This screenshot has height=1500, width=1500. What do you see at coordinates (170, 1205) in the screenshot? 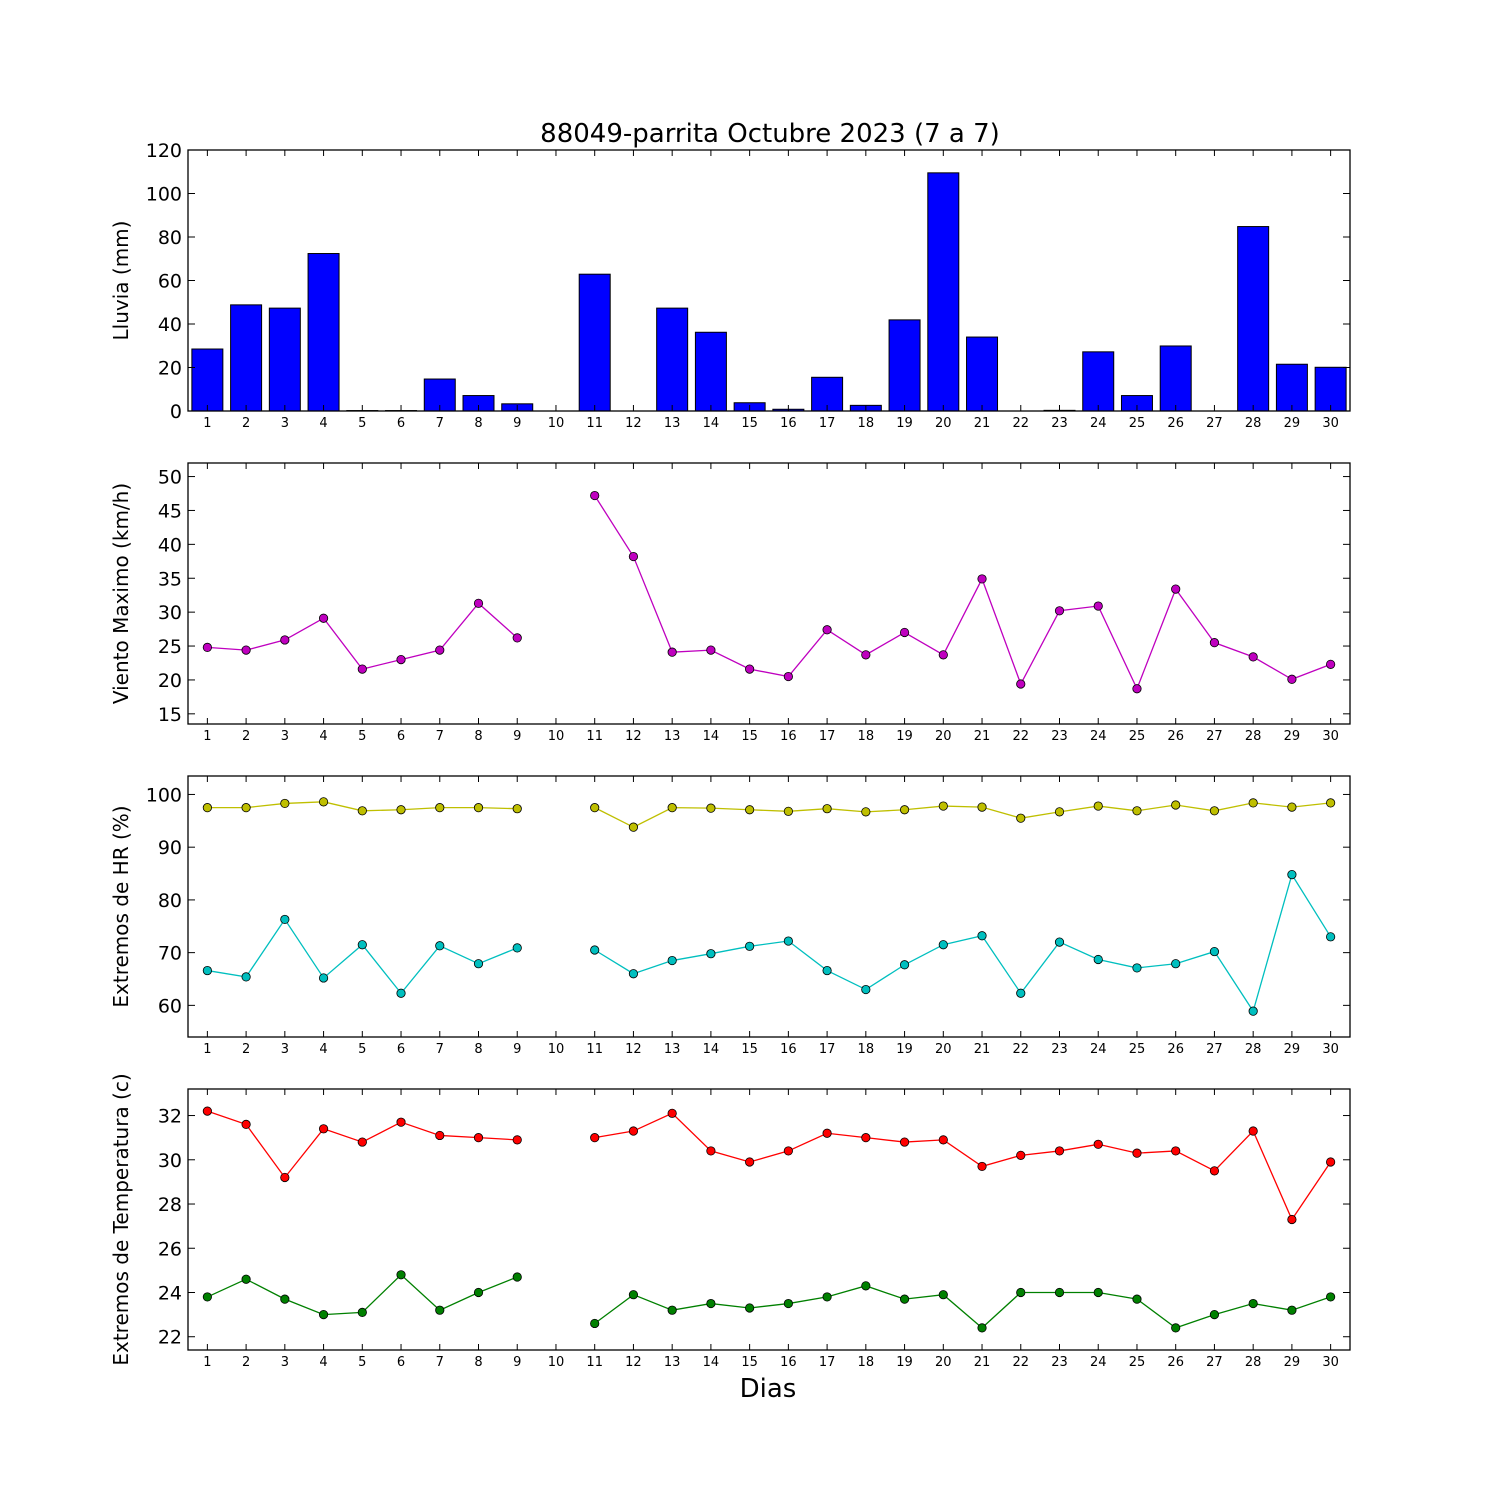
I see `y-tick-label: 28` at bounding box center [170, 1205].